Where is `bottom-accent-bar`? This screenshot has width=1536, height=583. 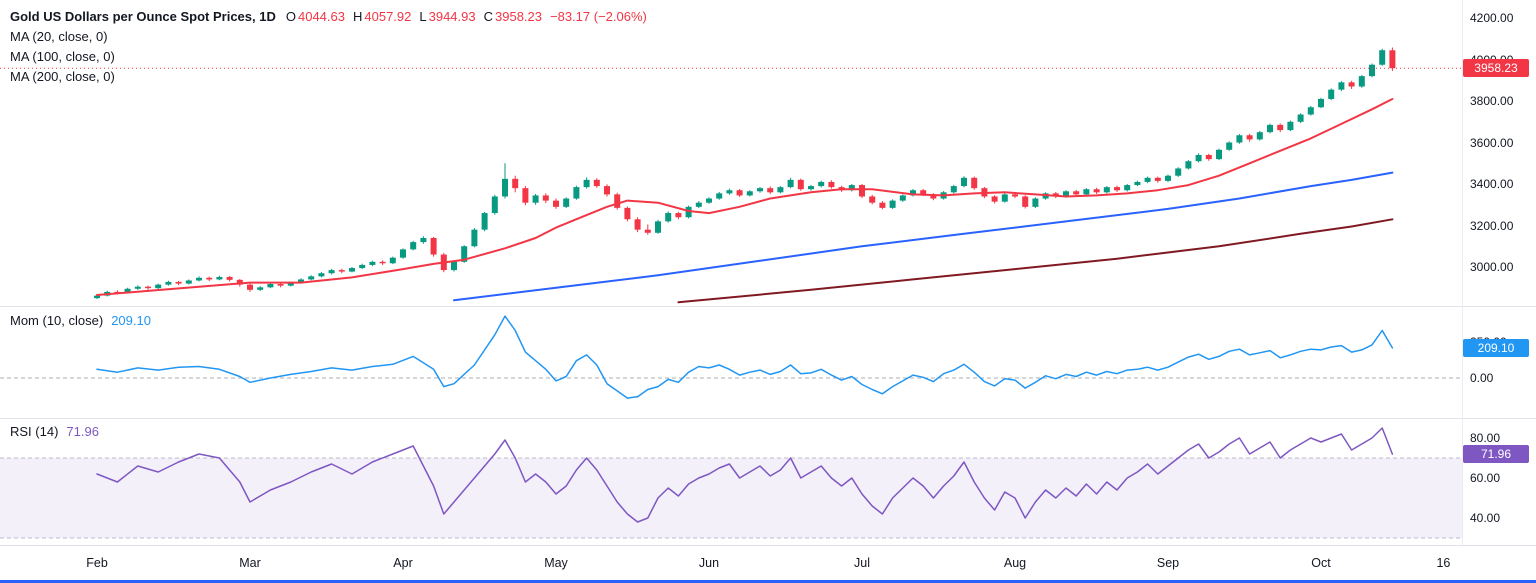
bottom-accent-bar is located at coordinates (768, 581).